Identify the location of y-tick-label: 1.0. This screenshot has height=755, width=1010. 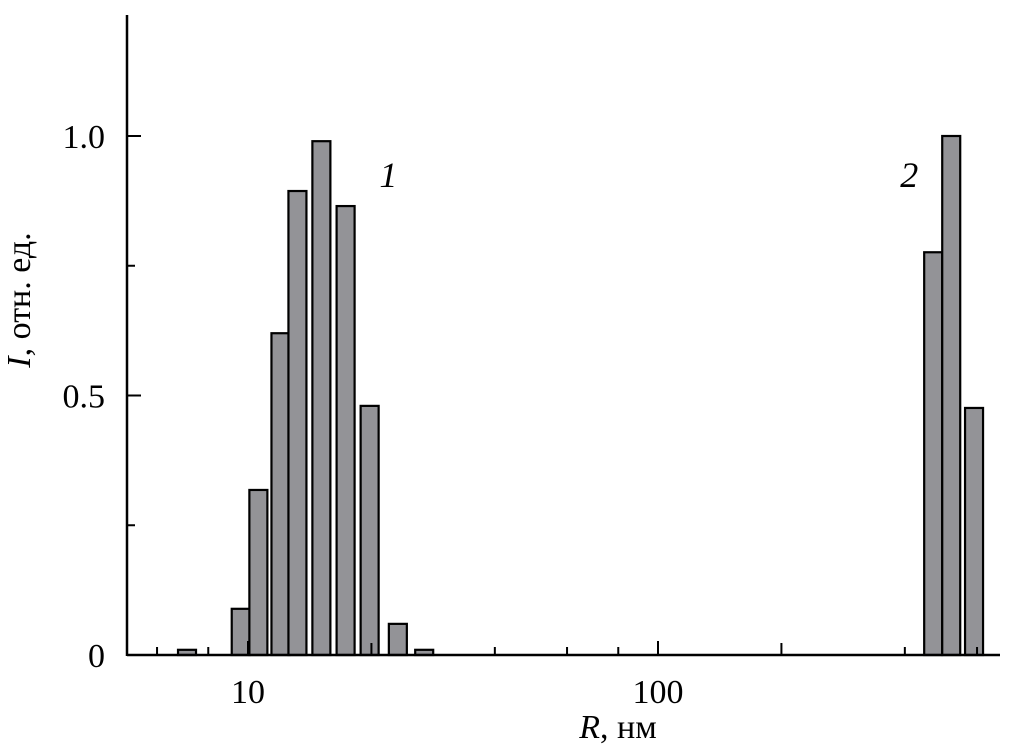
(84, 137).